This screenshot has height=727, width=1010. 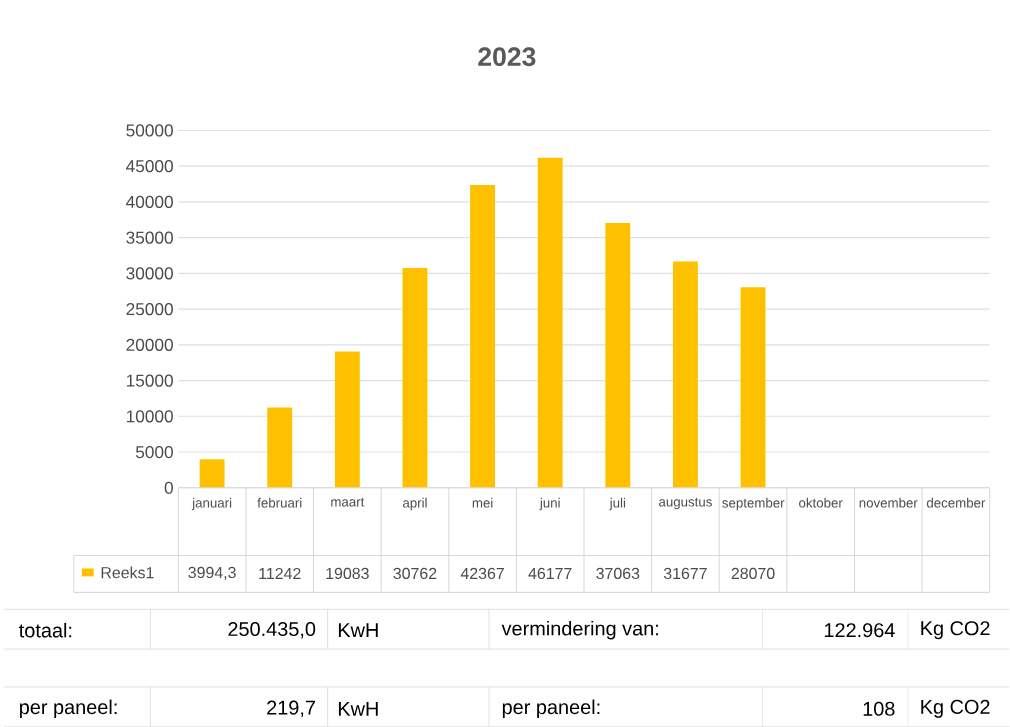 I want to click on x-tick-label: juli, so click(x=617, y=504).